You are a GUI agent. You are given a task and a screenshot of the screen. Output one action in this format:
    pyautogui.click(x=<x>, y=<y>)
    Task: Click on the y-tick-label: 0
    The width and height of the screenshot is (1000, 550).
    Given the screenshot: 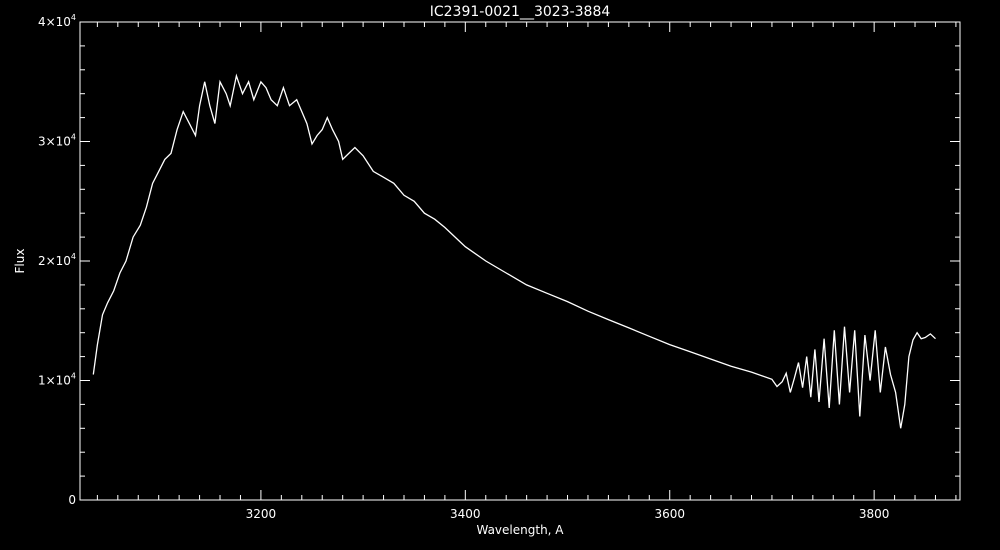 What is the action you would take?
    pyautogui.click(x=72, y=500)
    